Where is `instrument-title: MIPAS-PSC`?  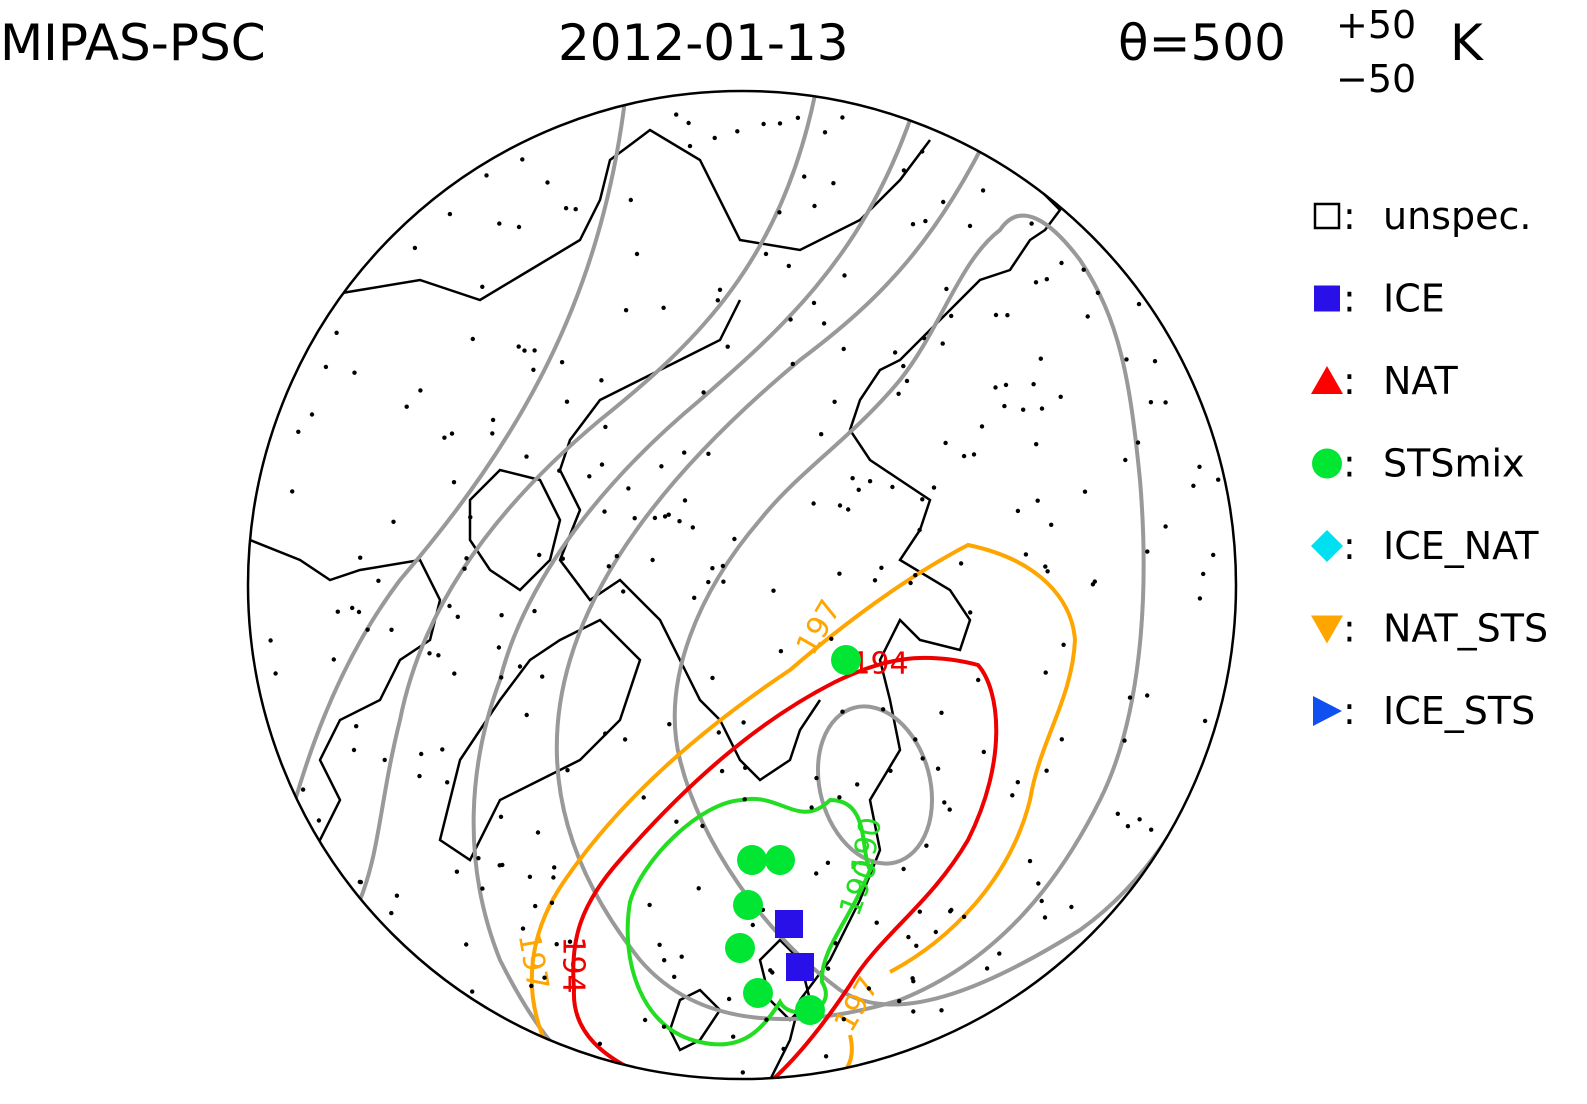
instrument-title: MIPAS-PSC is located at coordinates (133, 43).